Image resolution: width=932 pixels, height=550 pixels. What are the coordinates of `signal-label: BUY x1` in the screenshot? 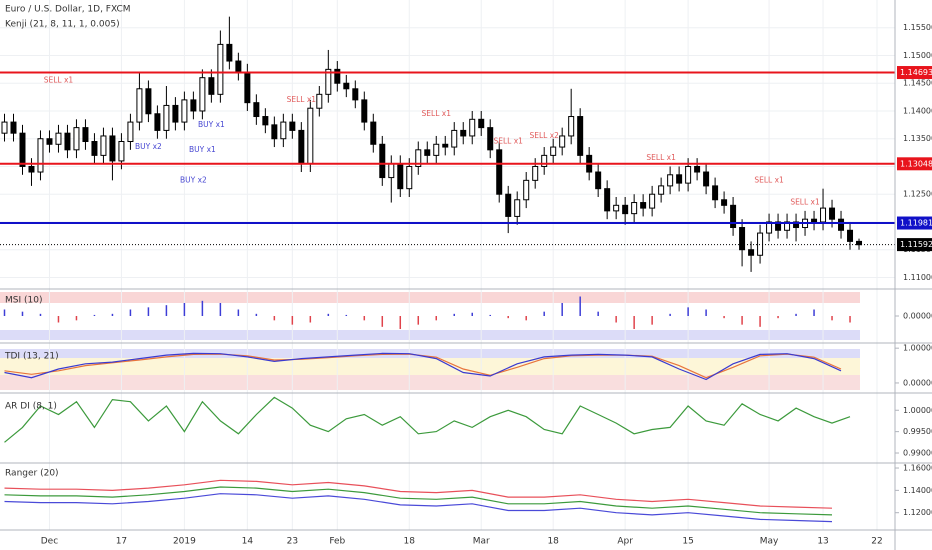 It's located at (202, 149).